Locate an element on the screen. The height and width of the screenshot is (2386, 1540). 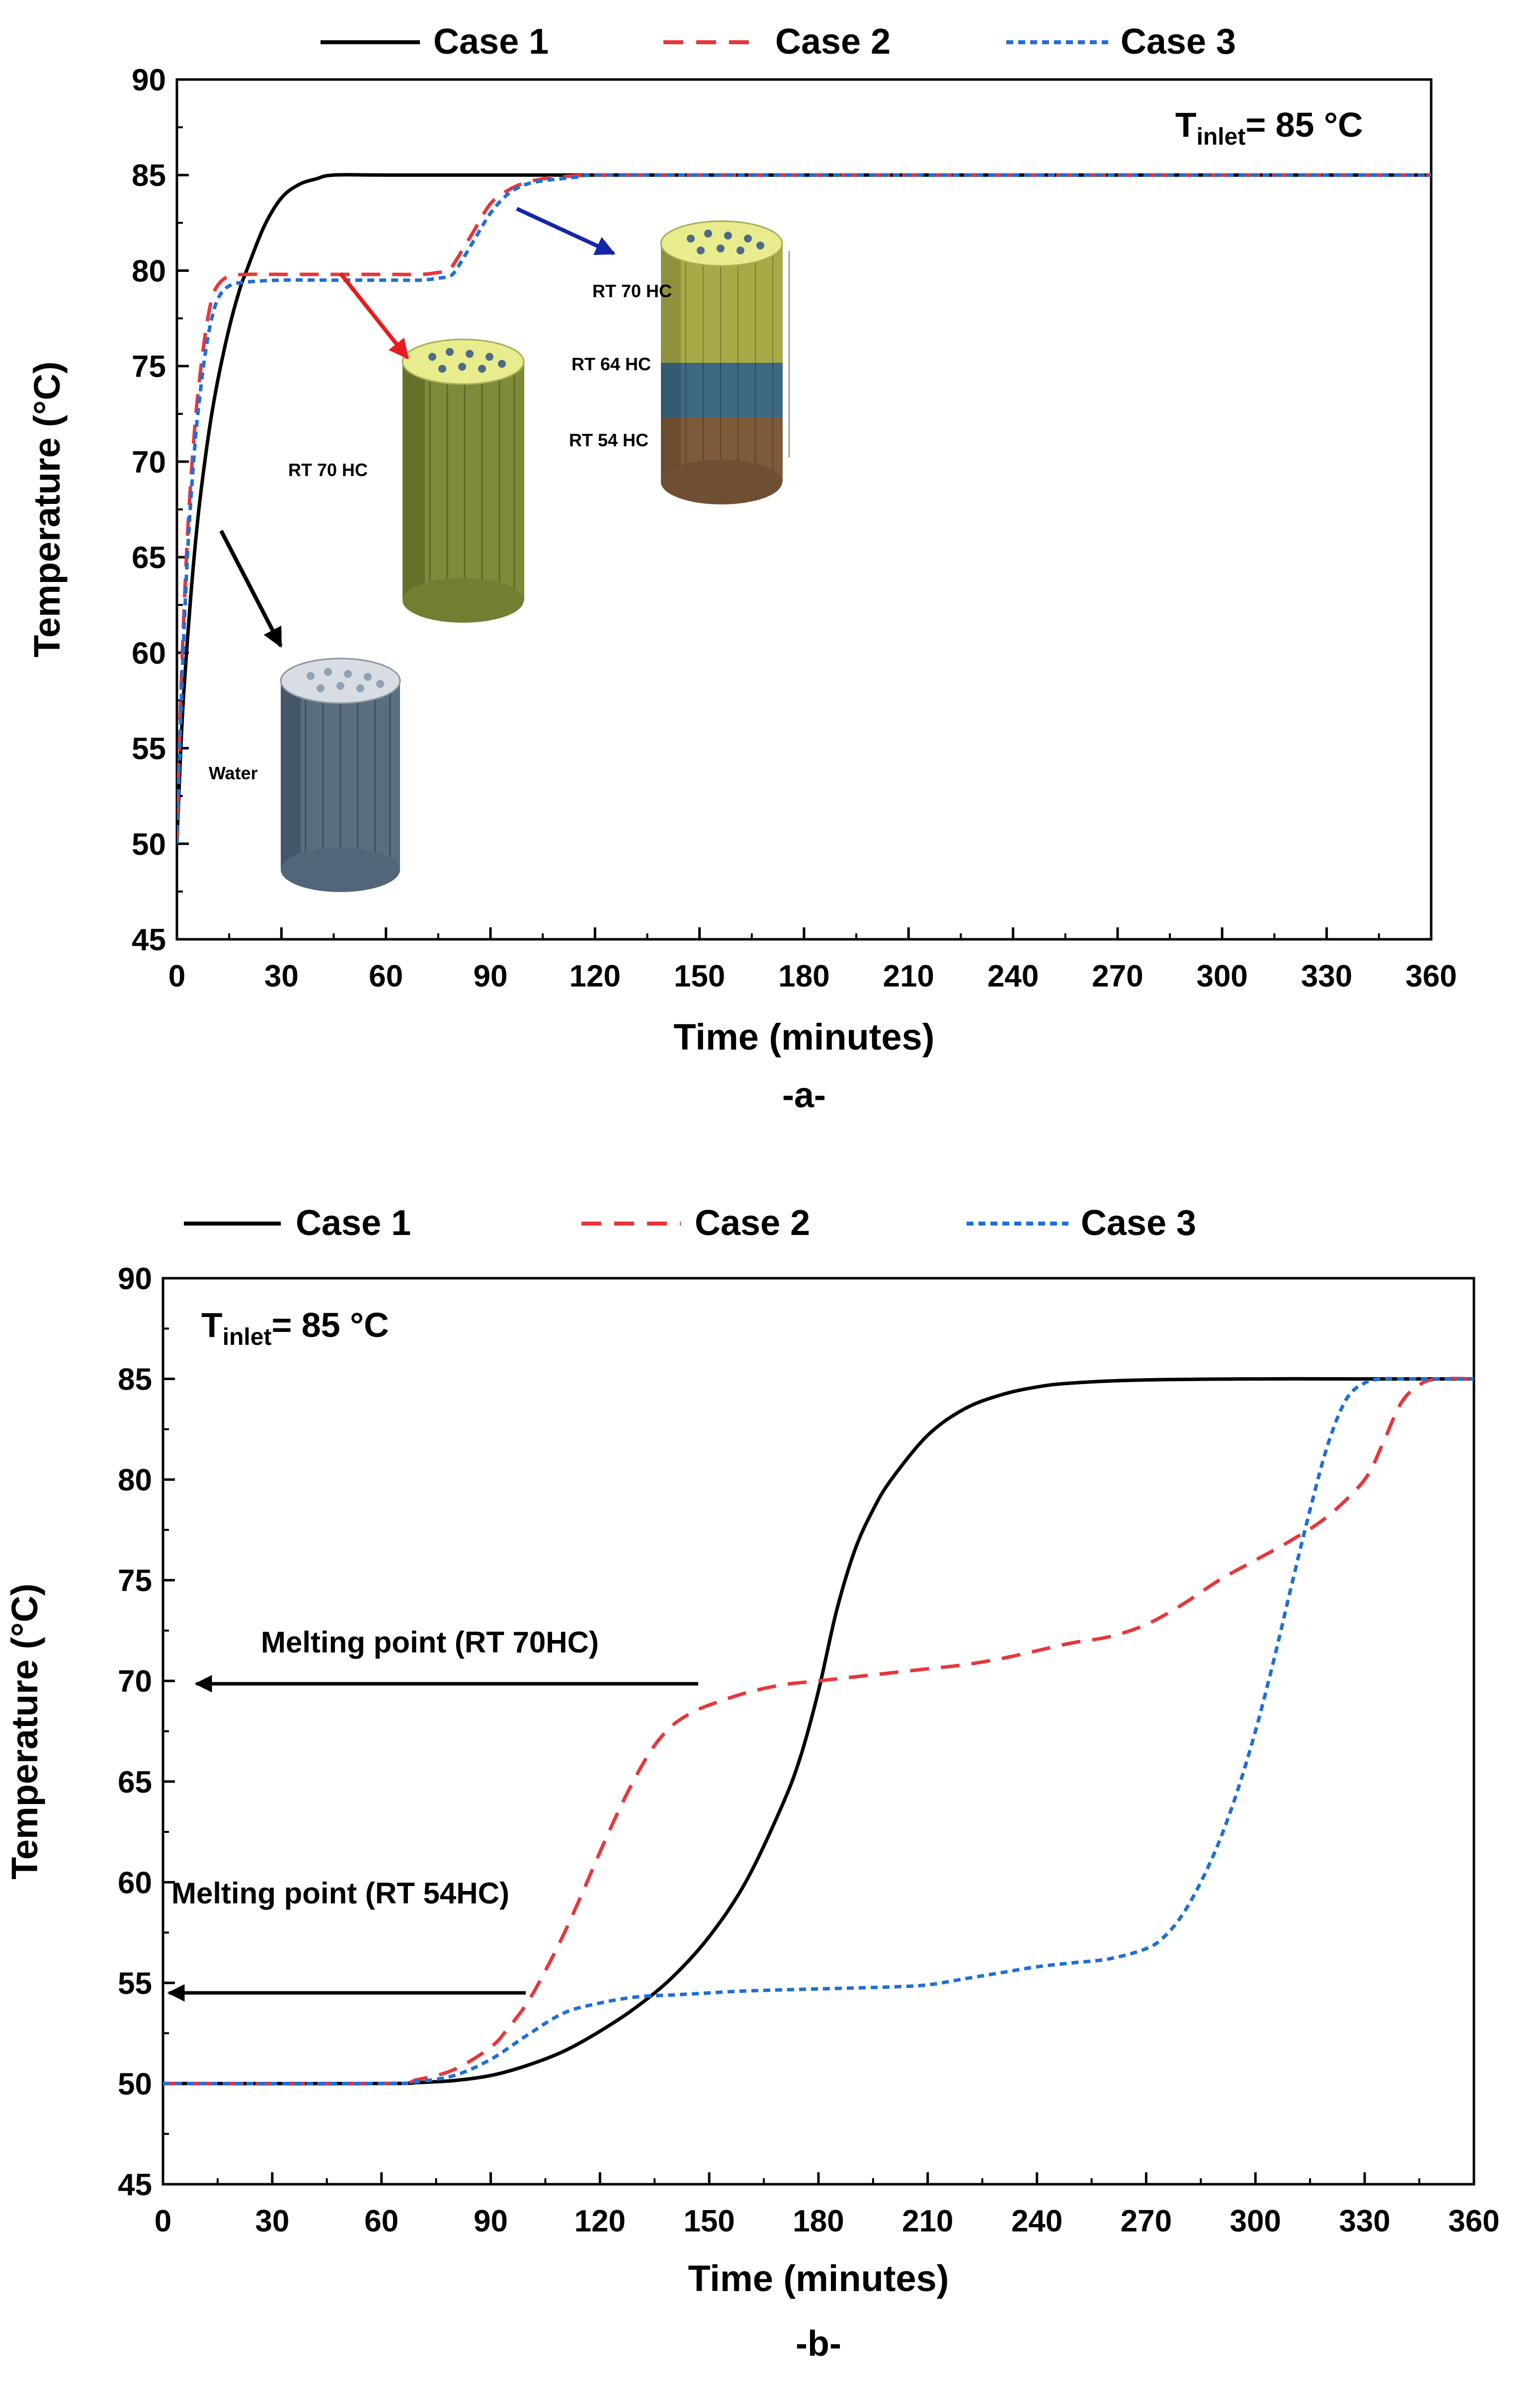
melting-point-rt70-label: Melting point (RT 70HC) is located at coordinates (430, 1643).